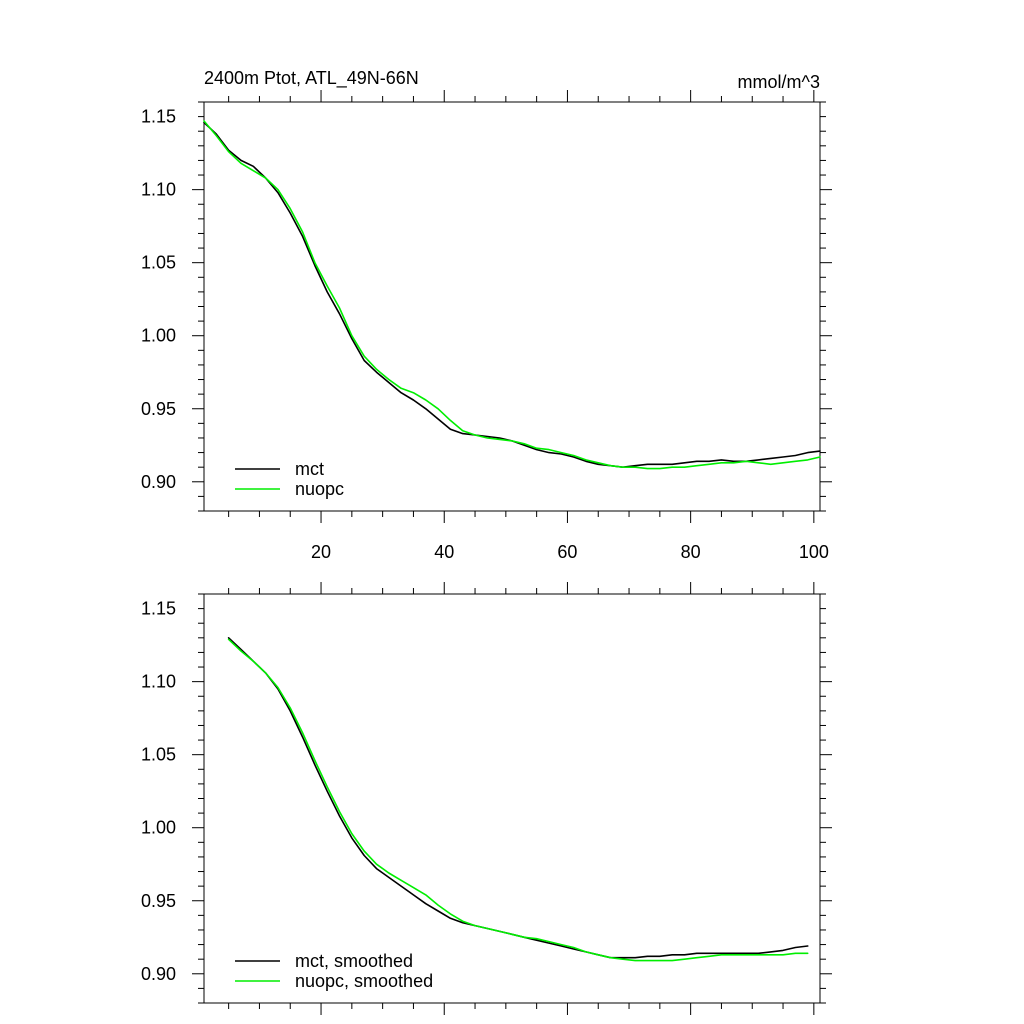 This screenshot has height=1024, width=1024. Describe the element at coordinates (364, 981) in the screenshot. I see `legend-entry: nuopc, smoothed` at that location.